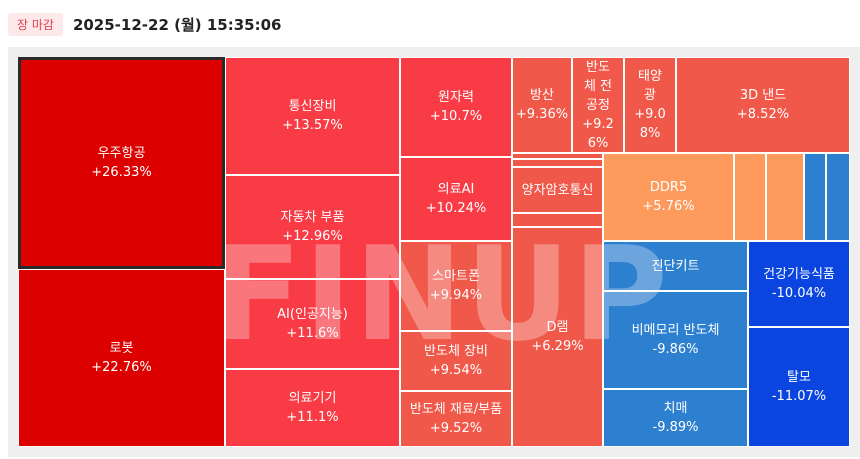 This screenshot has height=459, width=860. I want to click on tile-telecom-equipment: 통신장비 +13.57%, so click(312, 116).